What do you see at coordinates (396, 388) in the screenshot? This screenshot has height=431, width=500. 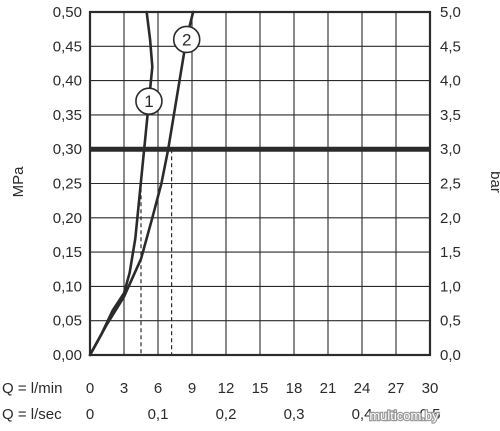 I see `x-tick-label: 27` at bounding box center [396, 388].